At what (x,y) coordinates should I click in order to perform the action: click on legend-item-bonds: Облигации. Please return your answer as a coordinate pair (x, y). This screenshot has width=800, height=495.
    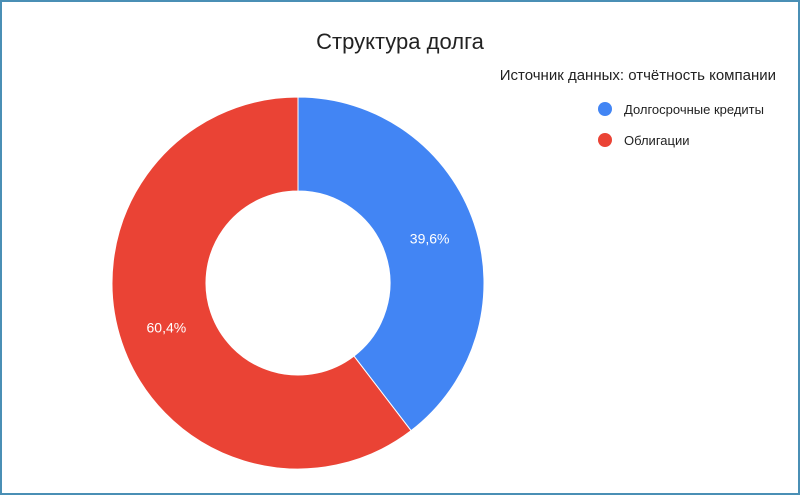
    Looking at the image, I should click on (681, 140).